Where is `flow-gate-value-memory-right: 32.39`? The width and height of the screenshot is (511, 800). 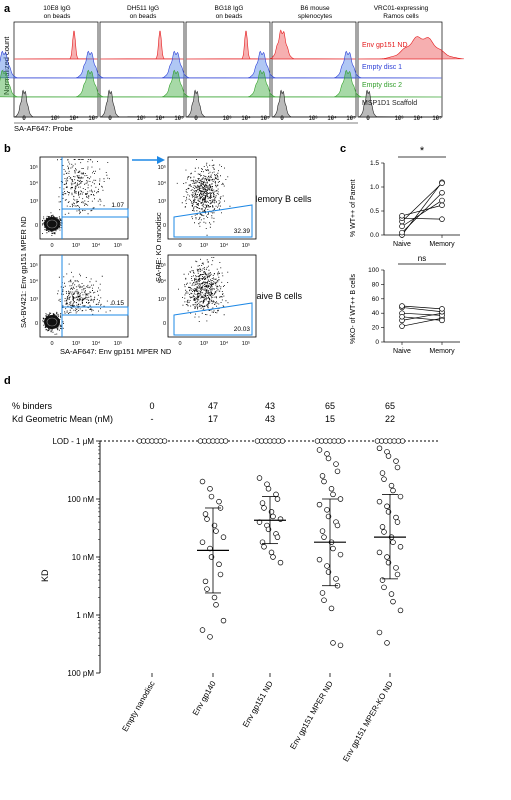 flow-gate-value-memory-right: 32.39 is located at coordinates (242, 231).